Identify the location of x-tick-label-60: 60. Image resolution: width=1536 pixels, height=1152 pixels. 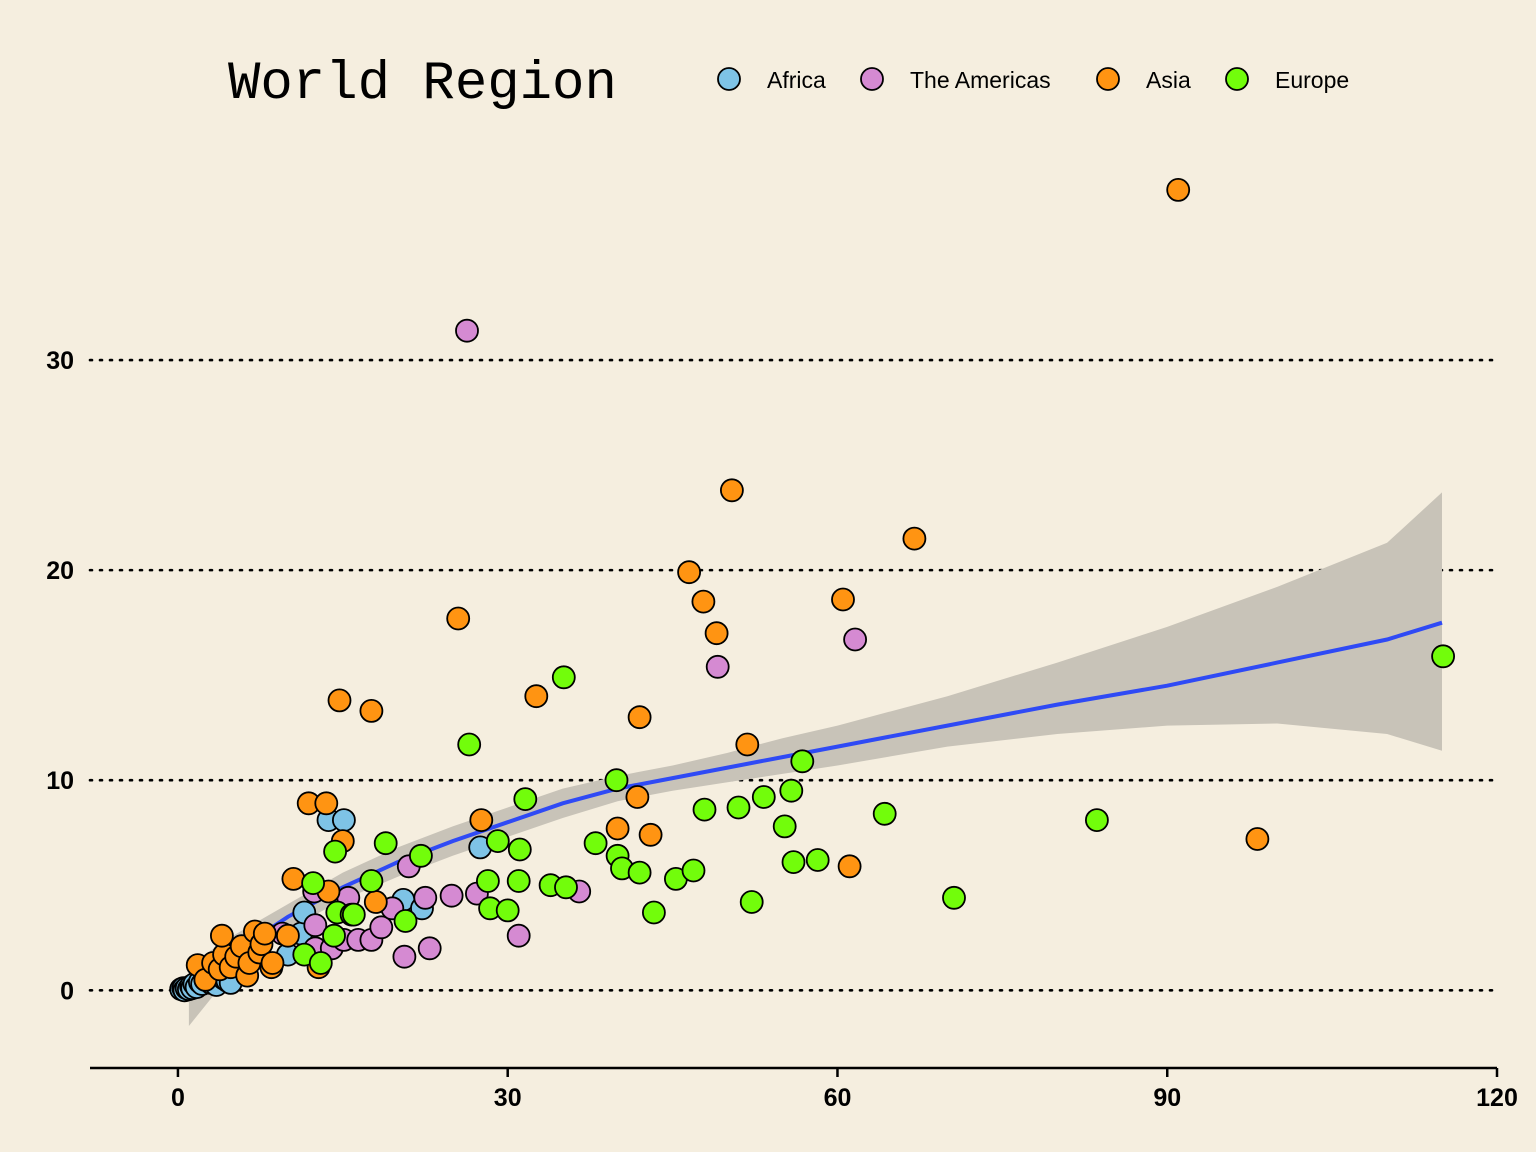
(838, 1098).